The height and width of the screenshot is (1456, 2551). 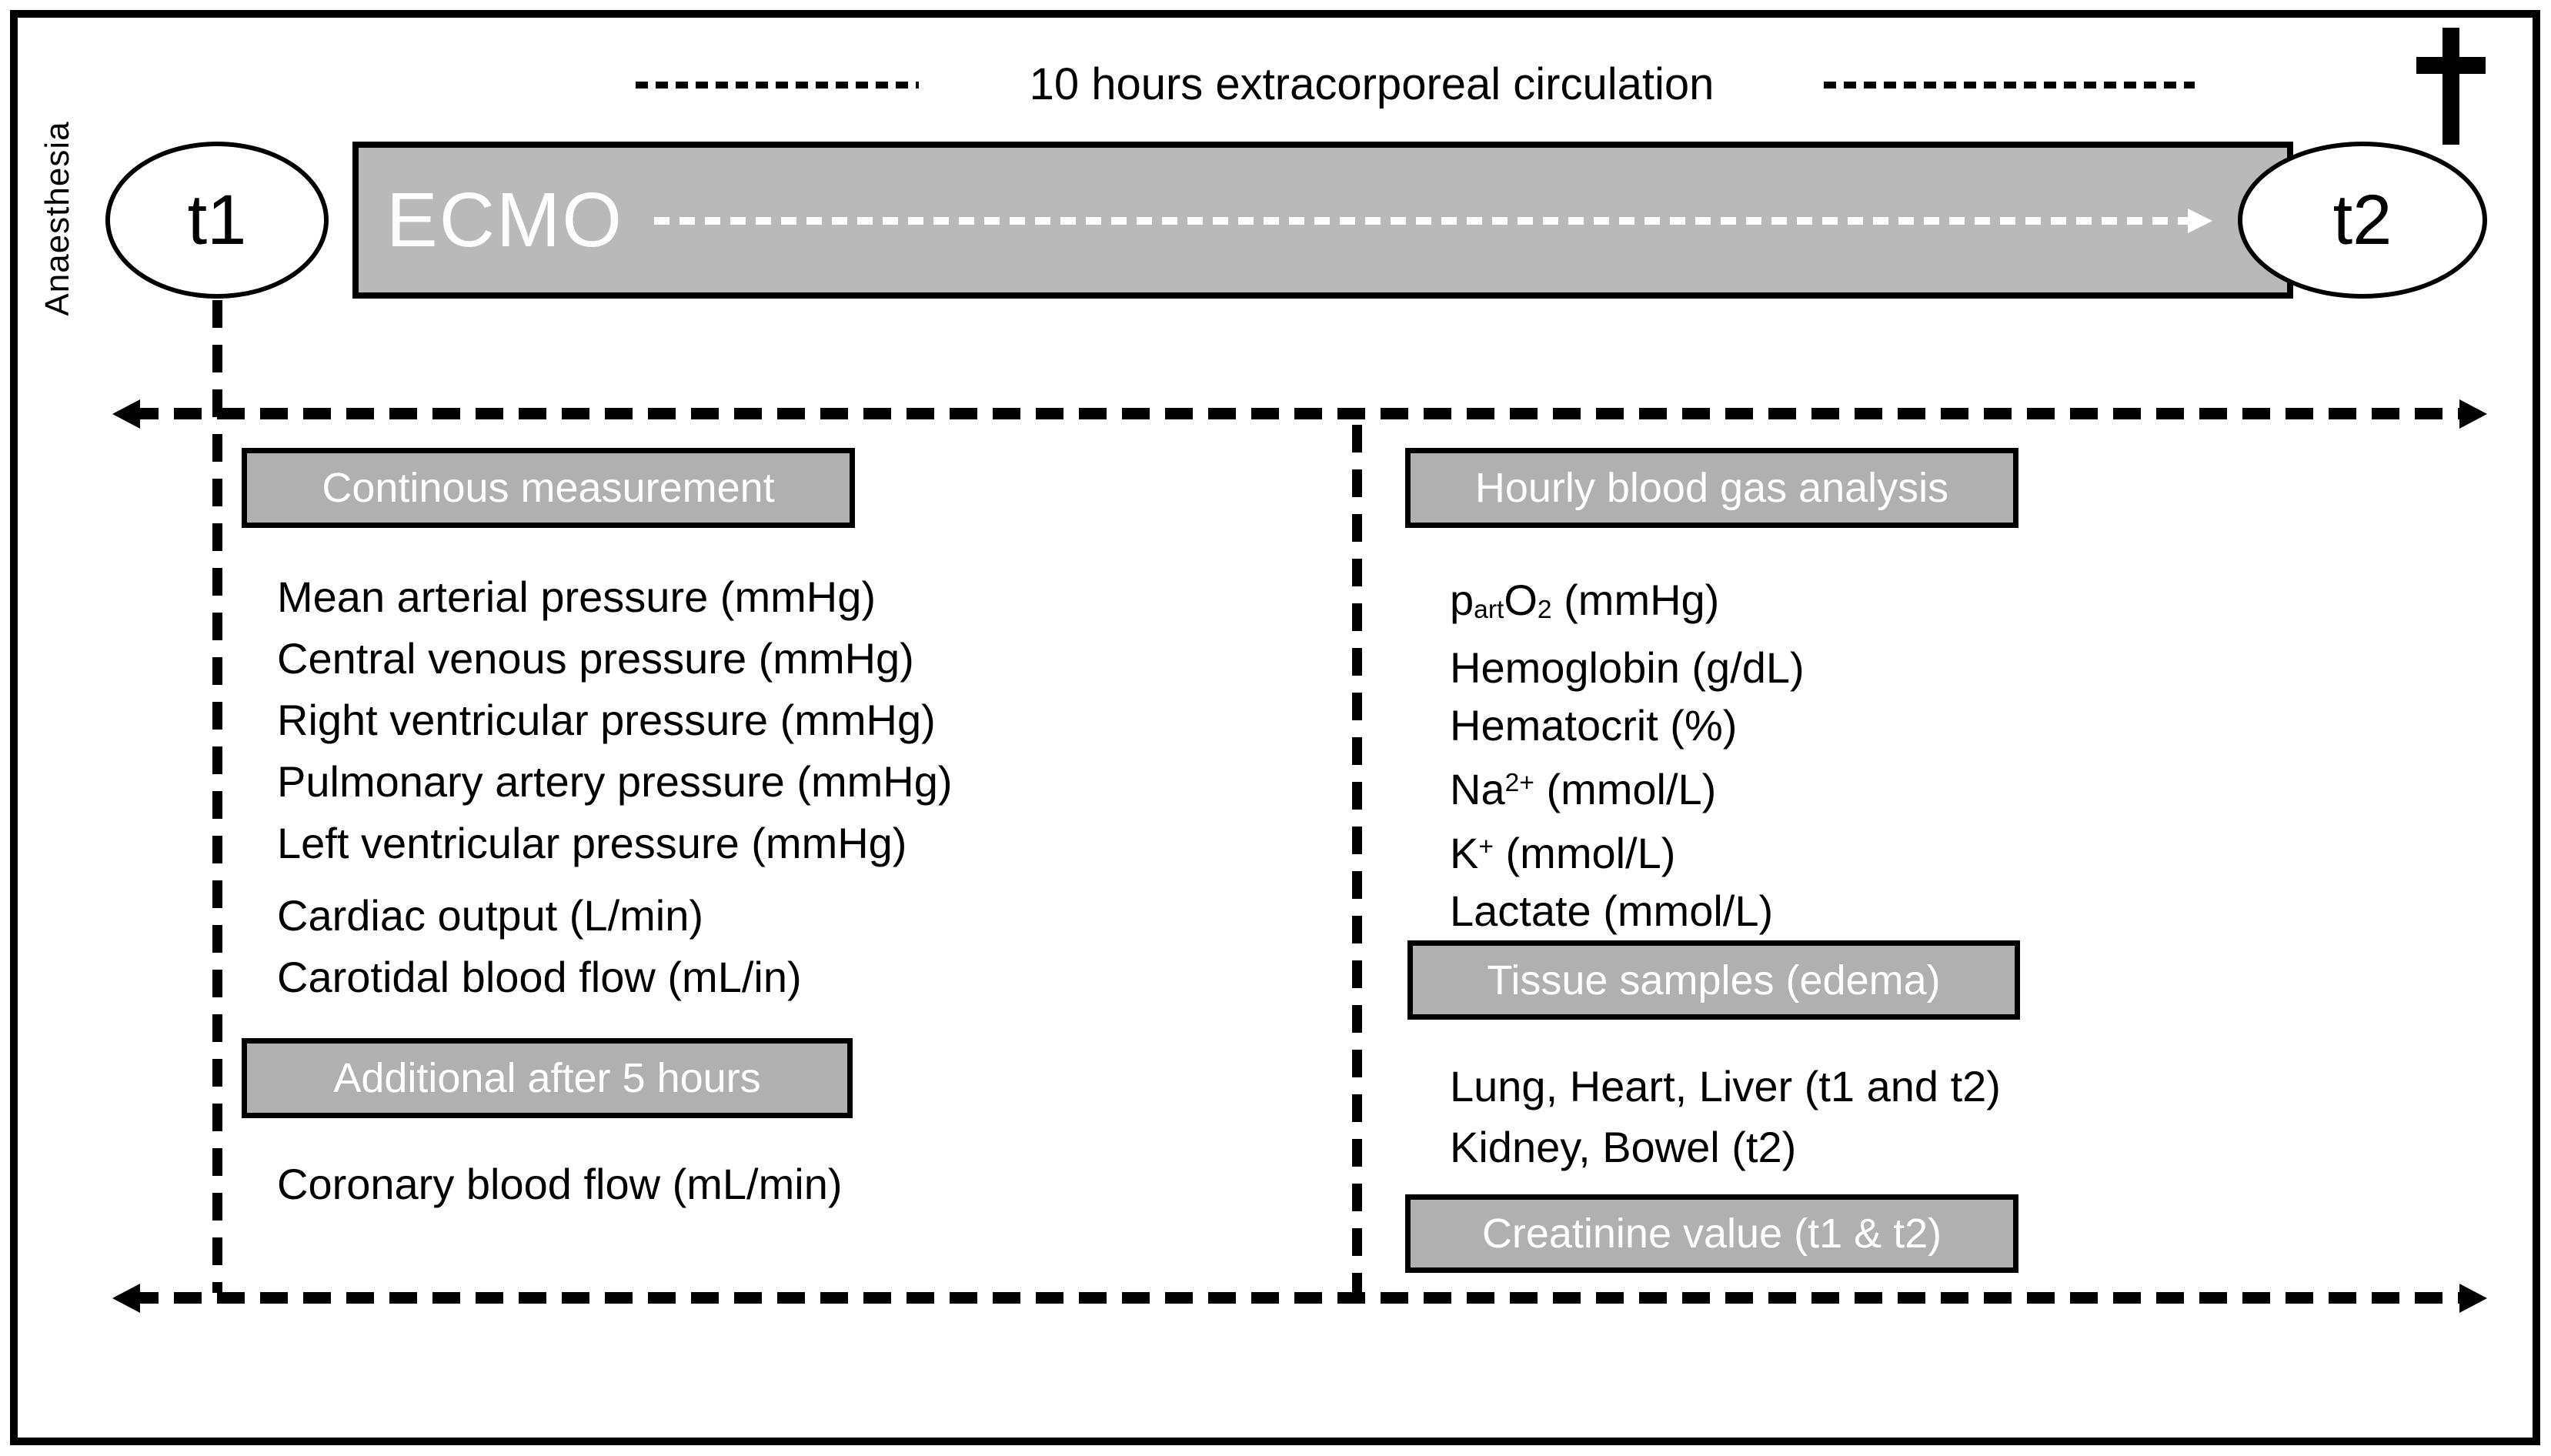 I want to click on duration-label: 10 hours extracorporeal circulation, so click(x=1372, y=84).